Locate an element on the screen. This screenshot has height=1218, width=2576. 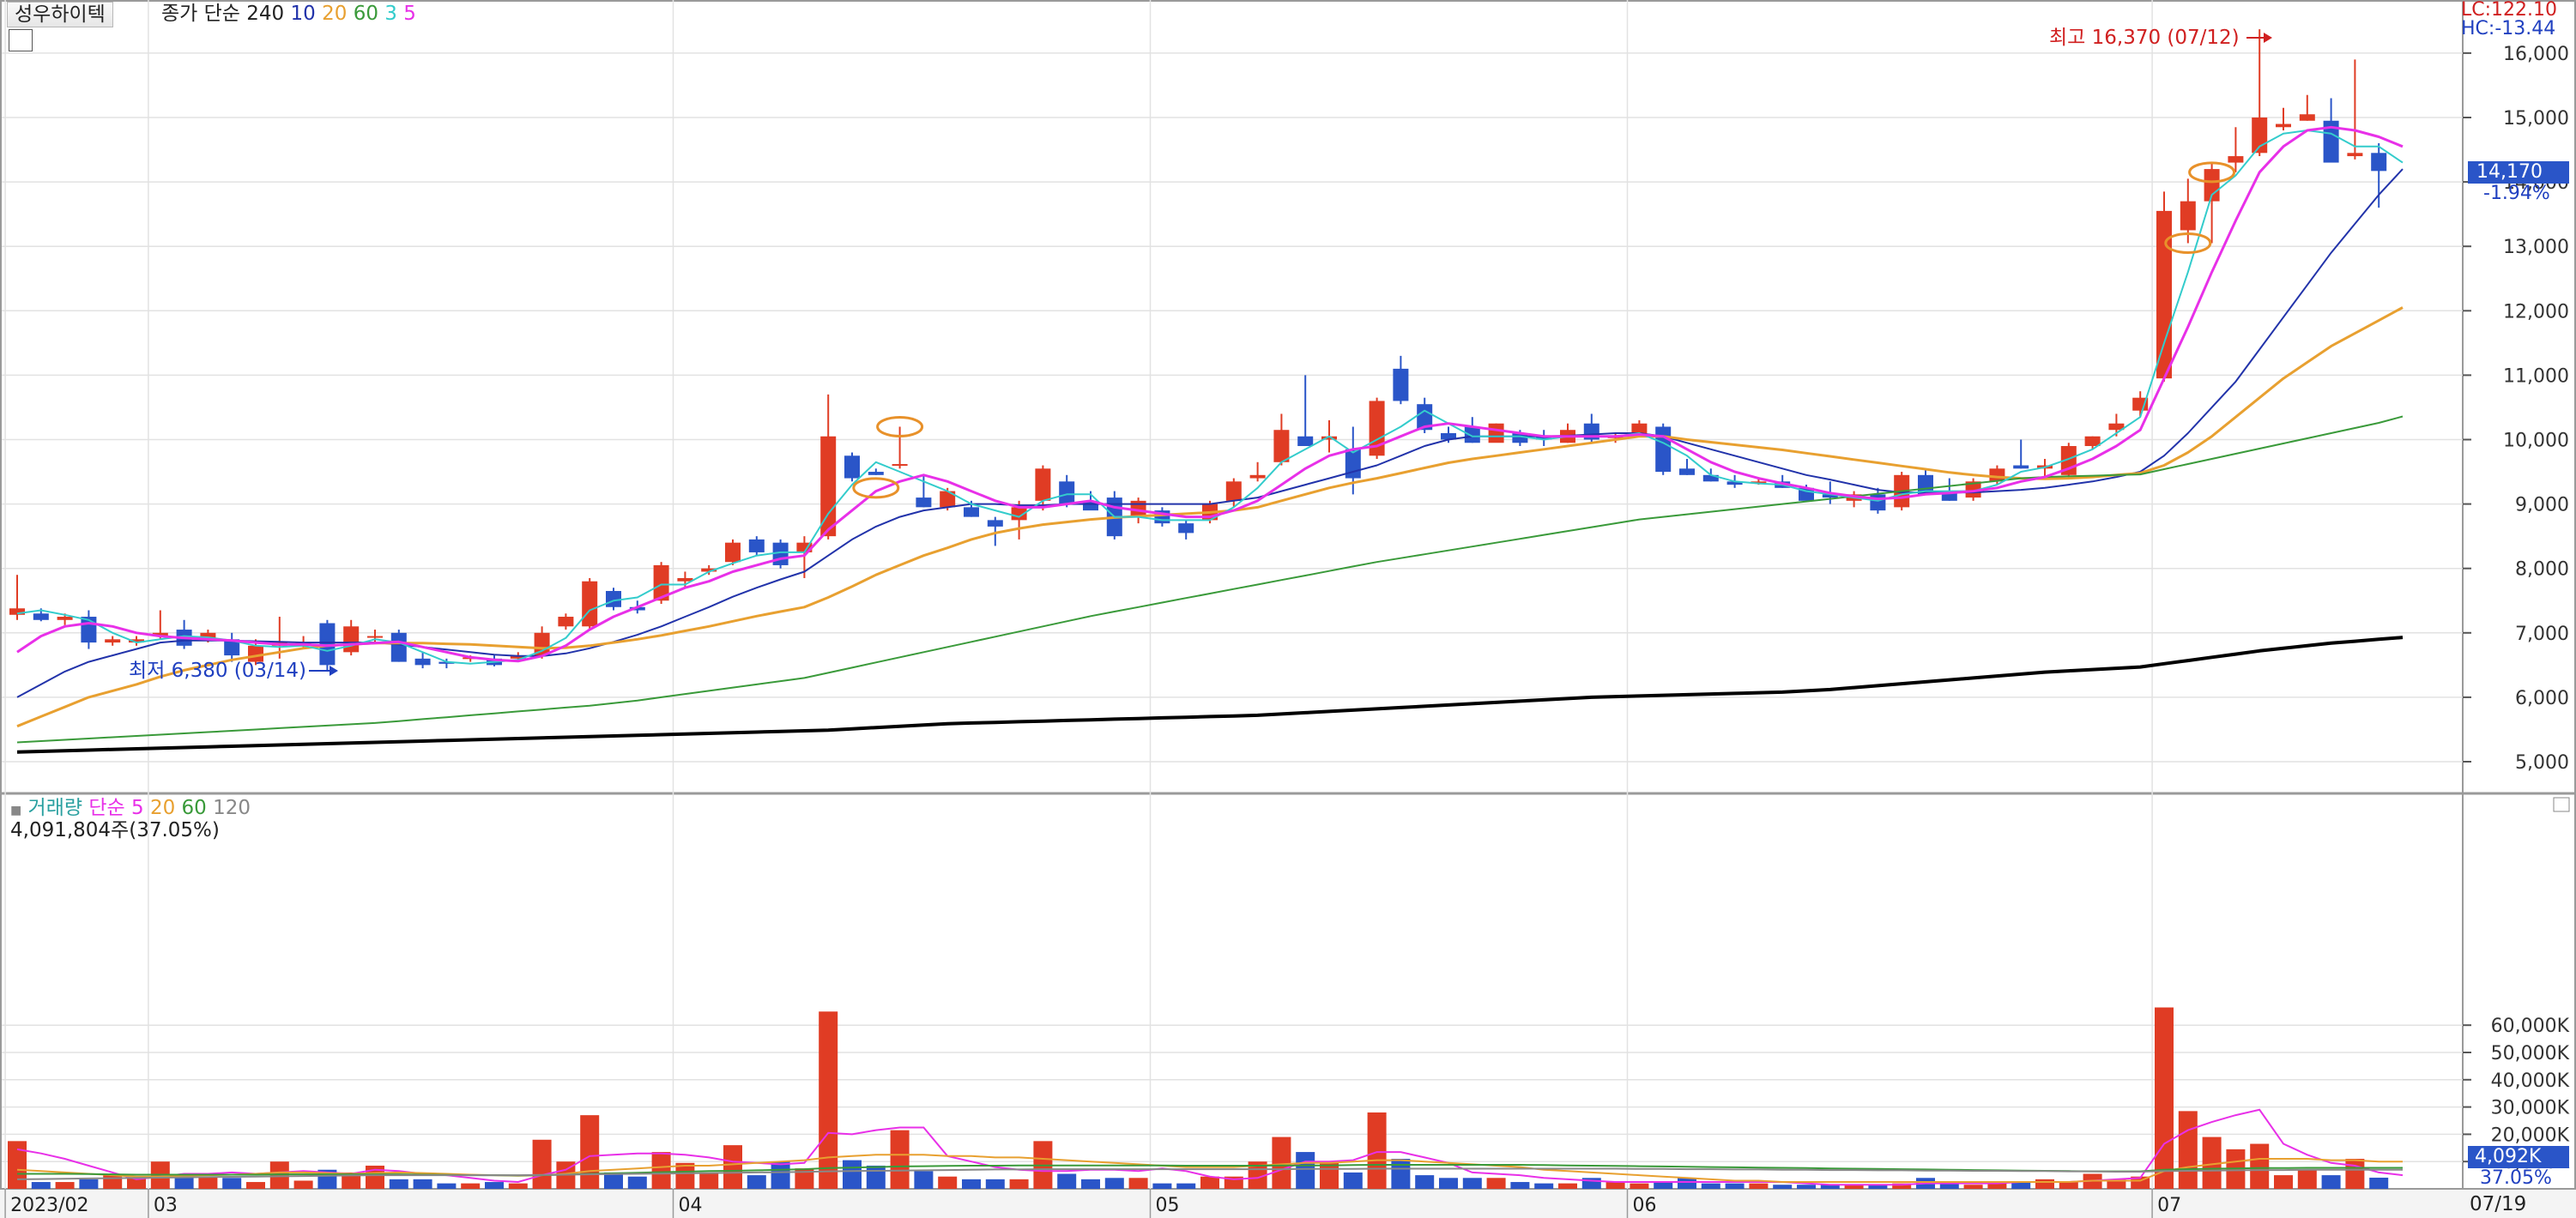
legend-ma3: 3 is located at coordinates (390, 14).